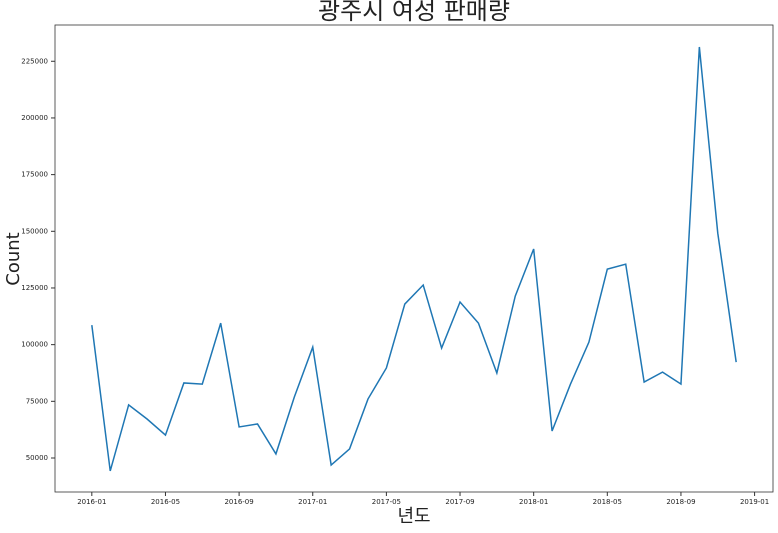 This screenshot has height=533, width=778. I want to click on x-axis-label: 년도, so click(413, 516).